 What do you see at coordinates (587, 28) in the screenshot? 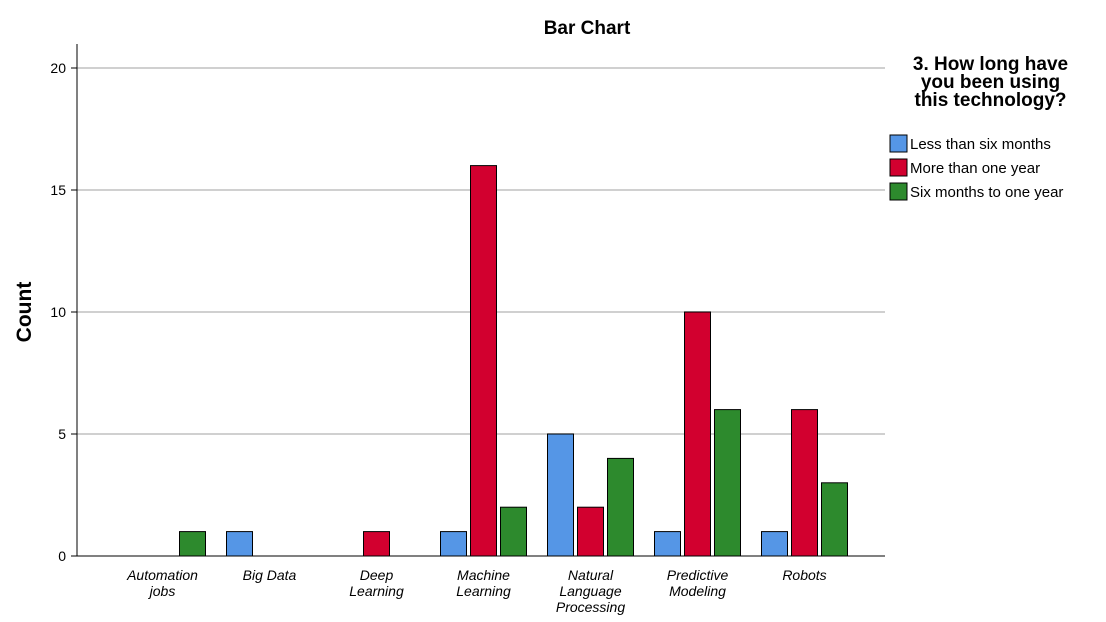
I see `chart-title: Bar Chart` at bounding box center [587, 28].